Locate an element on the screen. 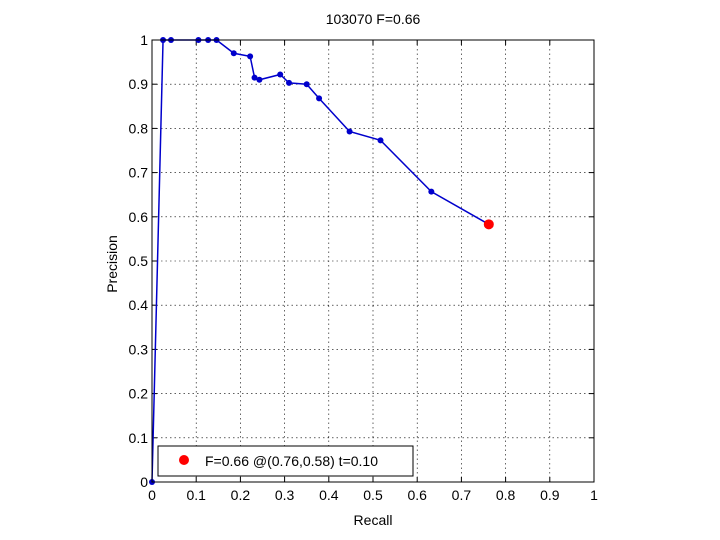 This screenshot has width=720, height=540. legend-box is located at coordinates (285, 461).